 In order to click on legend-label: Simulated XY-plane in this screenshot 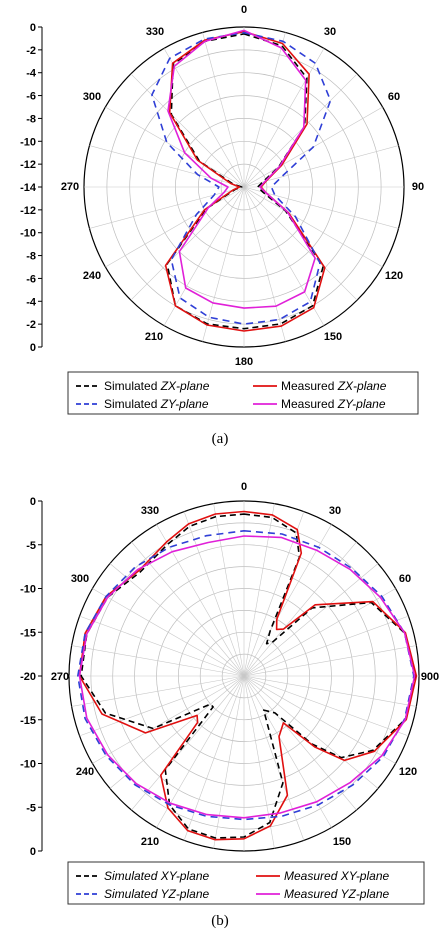, I will do `click(156, 876)`.